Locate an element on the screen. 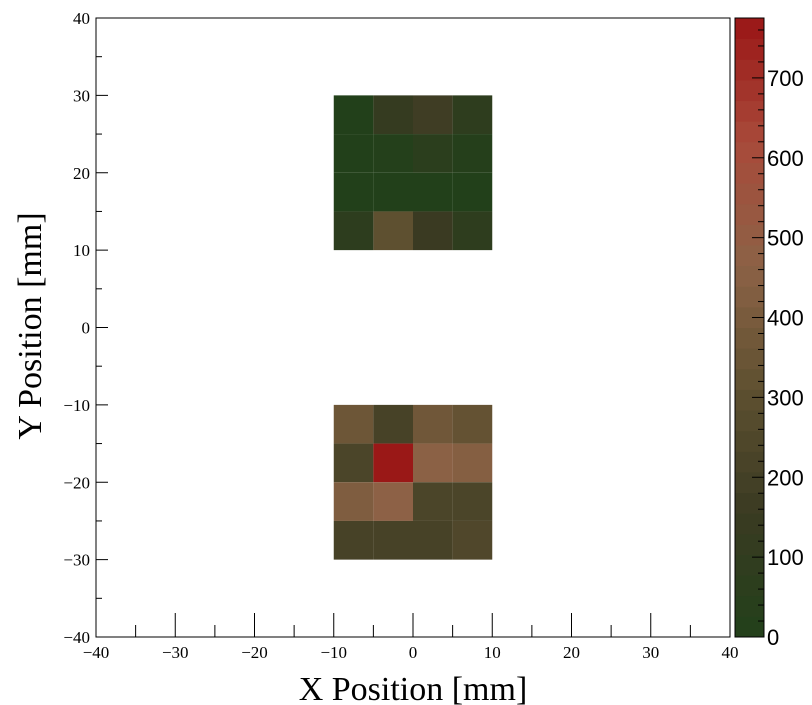 Image resolution: width=812 pixels, height=705 pixels. x-tick-label: 20 is located at coordinates (571, 652).